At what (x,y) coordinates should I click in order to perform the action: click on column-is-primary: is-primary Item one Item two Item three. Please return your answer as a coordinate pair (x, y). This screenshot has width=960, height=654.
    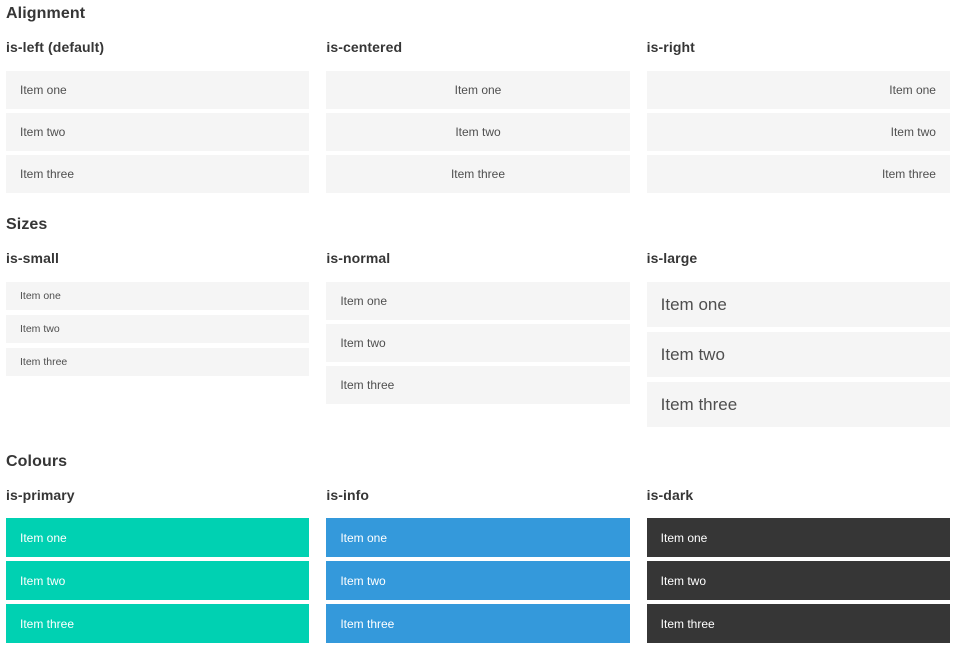
    Looking at the image, I should click on (158, 559).